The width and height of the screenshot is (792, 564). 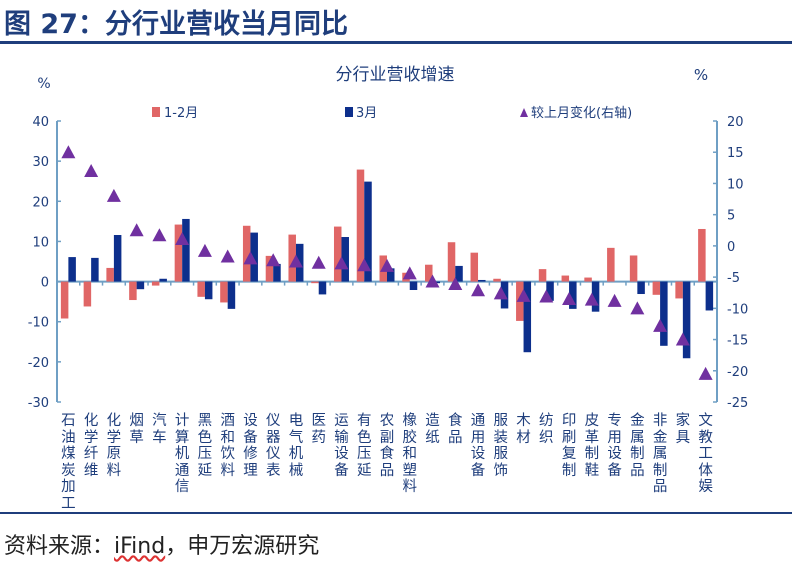 I want to click on left-tick-label: 20, so click(x=40, y=202).